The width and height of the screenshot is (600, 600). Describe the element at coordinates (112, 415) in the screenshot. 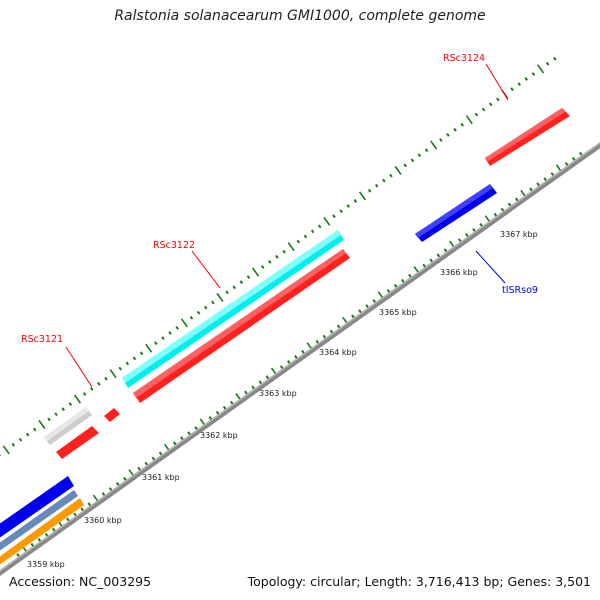

I see `feature-rsc3121` at that location.